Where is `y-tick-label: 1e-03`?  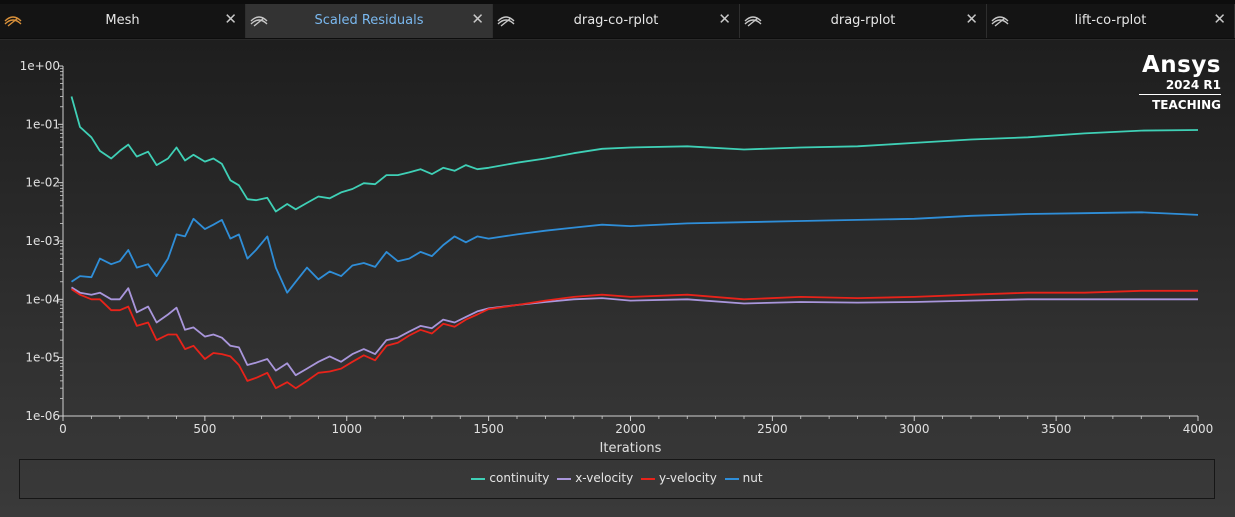 y-tick-label: 1e-03 is located at coordinates (42, 241).